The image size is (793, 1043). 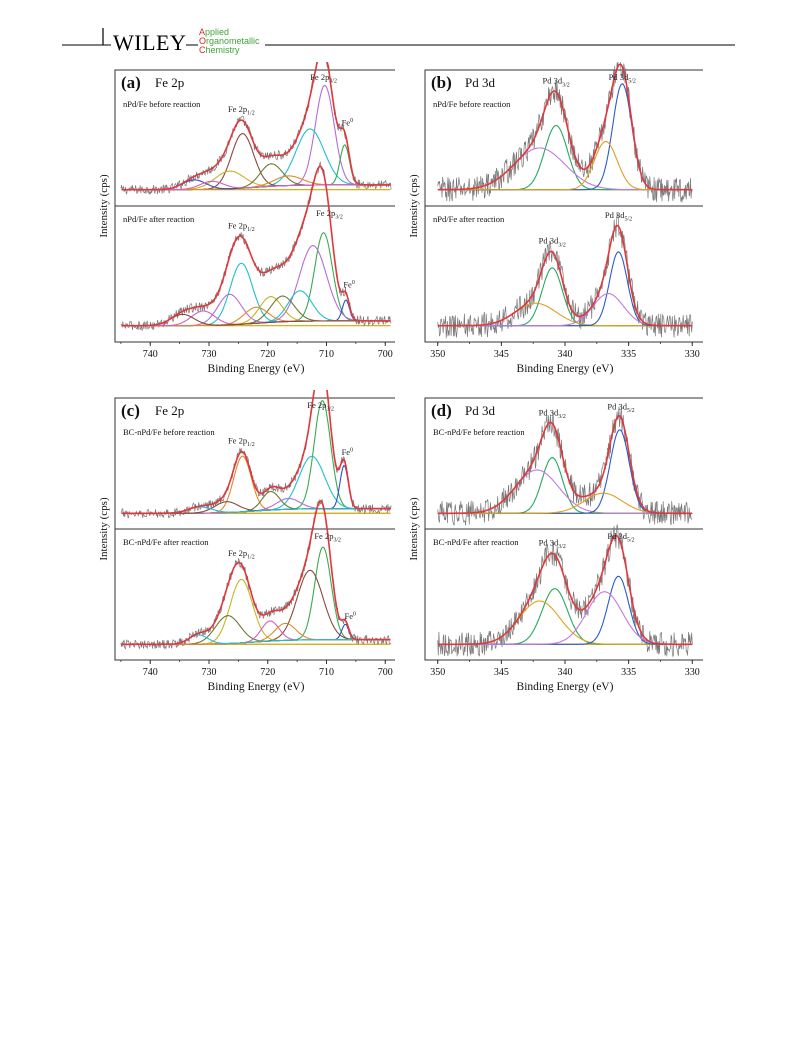 What do you see at coordinates (214, 32) in the screenshot?
I see `svg-text: Applied` at bounding box center [214, 32].